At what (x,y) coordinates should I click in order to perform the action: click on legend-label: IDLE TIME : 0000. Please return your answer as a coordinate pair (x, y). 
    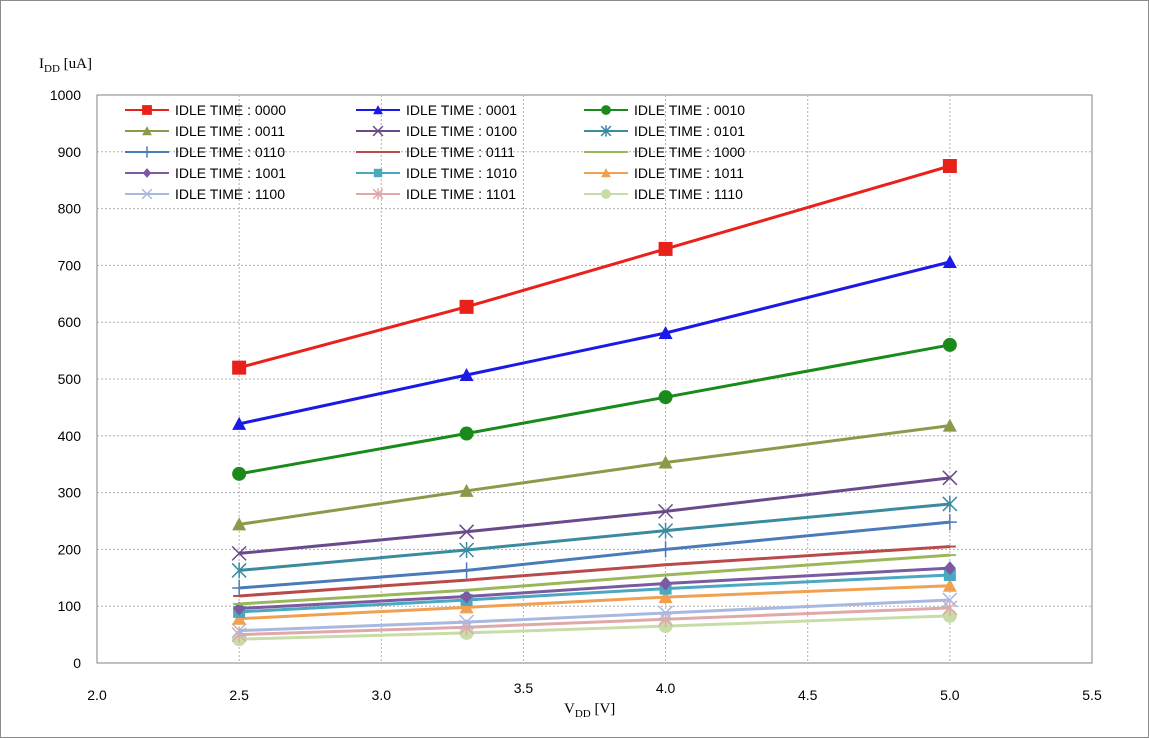
    Looking at the image, I should click on (230, 110).